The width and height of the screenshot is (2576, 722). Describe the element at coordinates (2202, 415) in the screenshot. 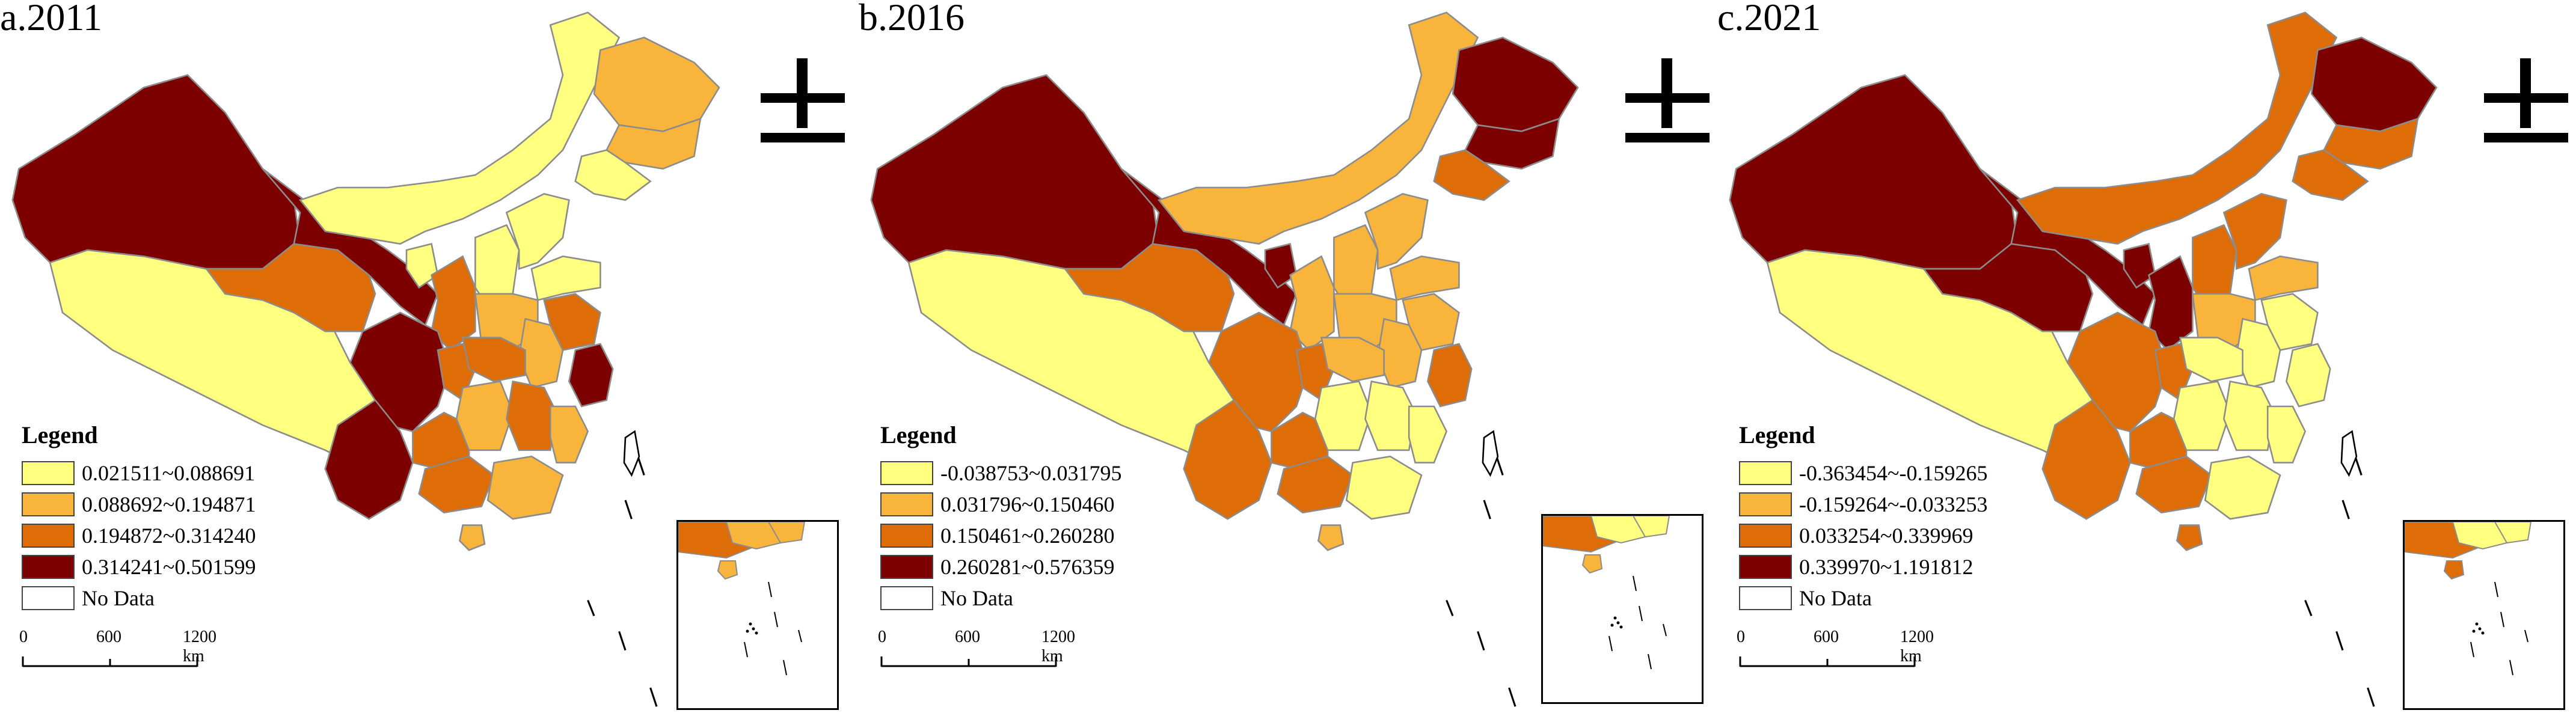

I see `region-hunan` at that location.